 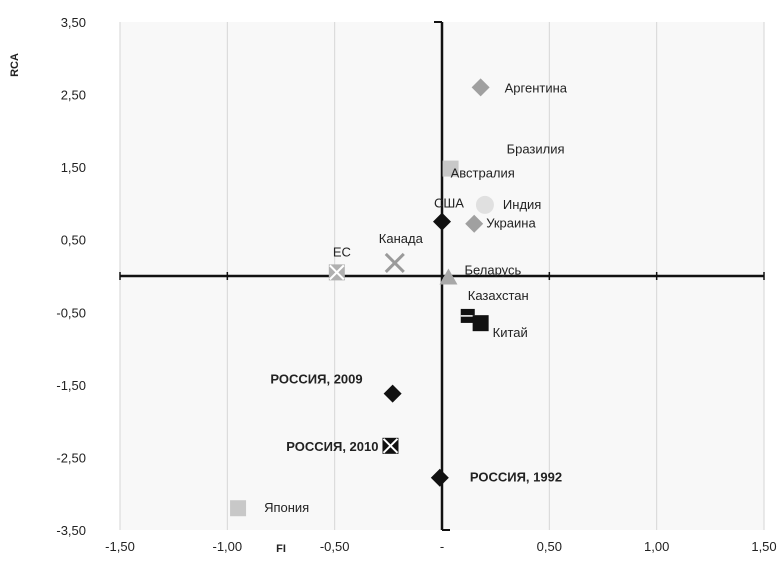 I want to click on label-7: Канада, so click(x=401, y=238).